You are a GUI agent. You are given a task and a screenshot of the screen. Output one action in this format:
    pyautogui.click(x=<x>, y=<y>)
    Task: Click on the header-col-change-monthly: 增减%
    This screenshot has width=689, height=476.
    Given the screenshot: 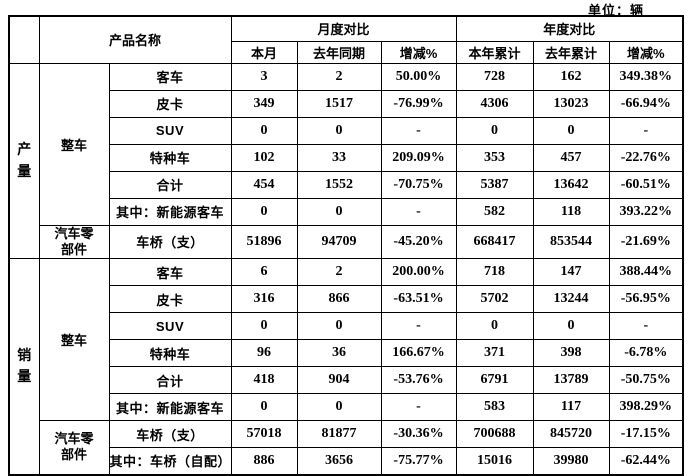 What is the action you would take?
    pyautogui.click(x=418, y=52)
    